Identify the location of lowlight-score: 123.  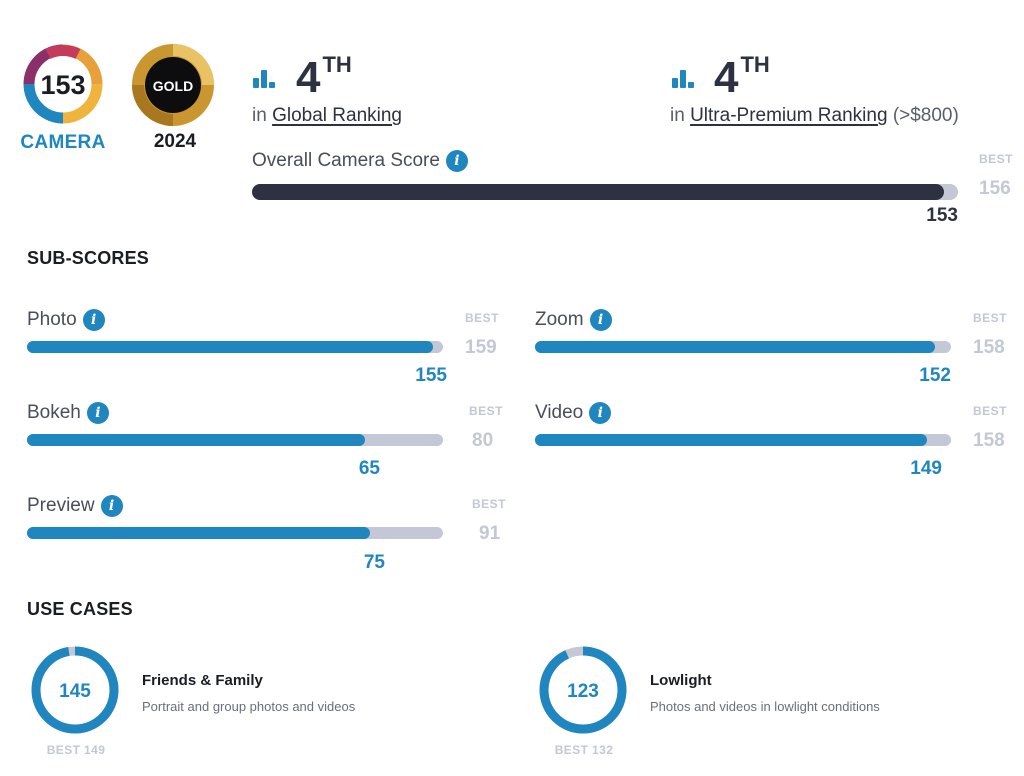
(583, 691).